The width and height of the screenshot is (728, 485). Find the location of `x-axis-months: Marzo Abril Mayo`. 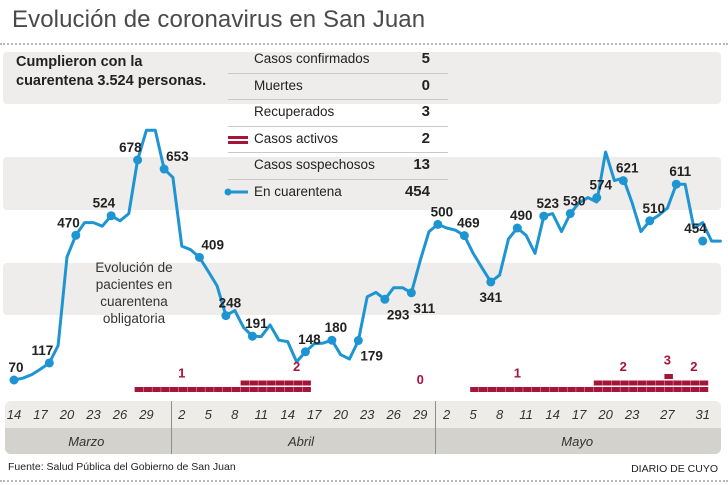

x-axis-months: Marzo Abril Mayo is located at coordinates (363, 441).